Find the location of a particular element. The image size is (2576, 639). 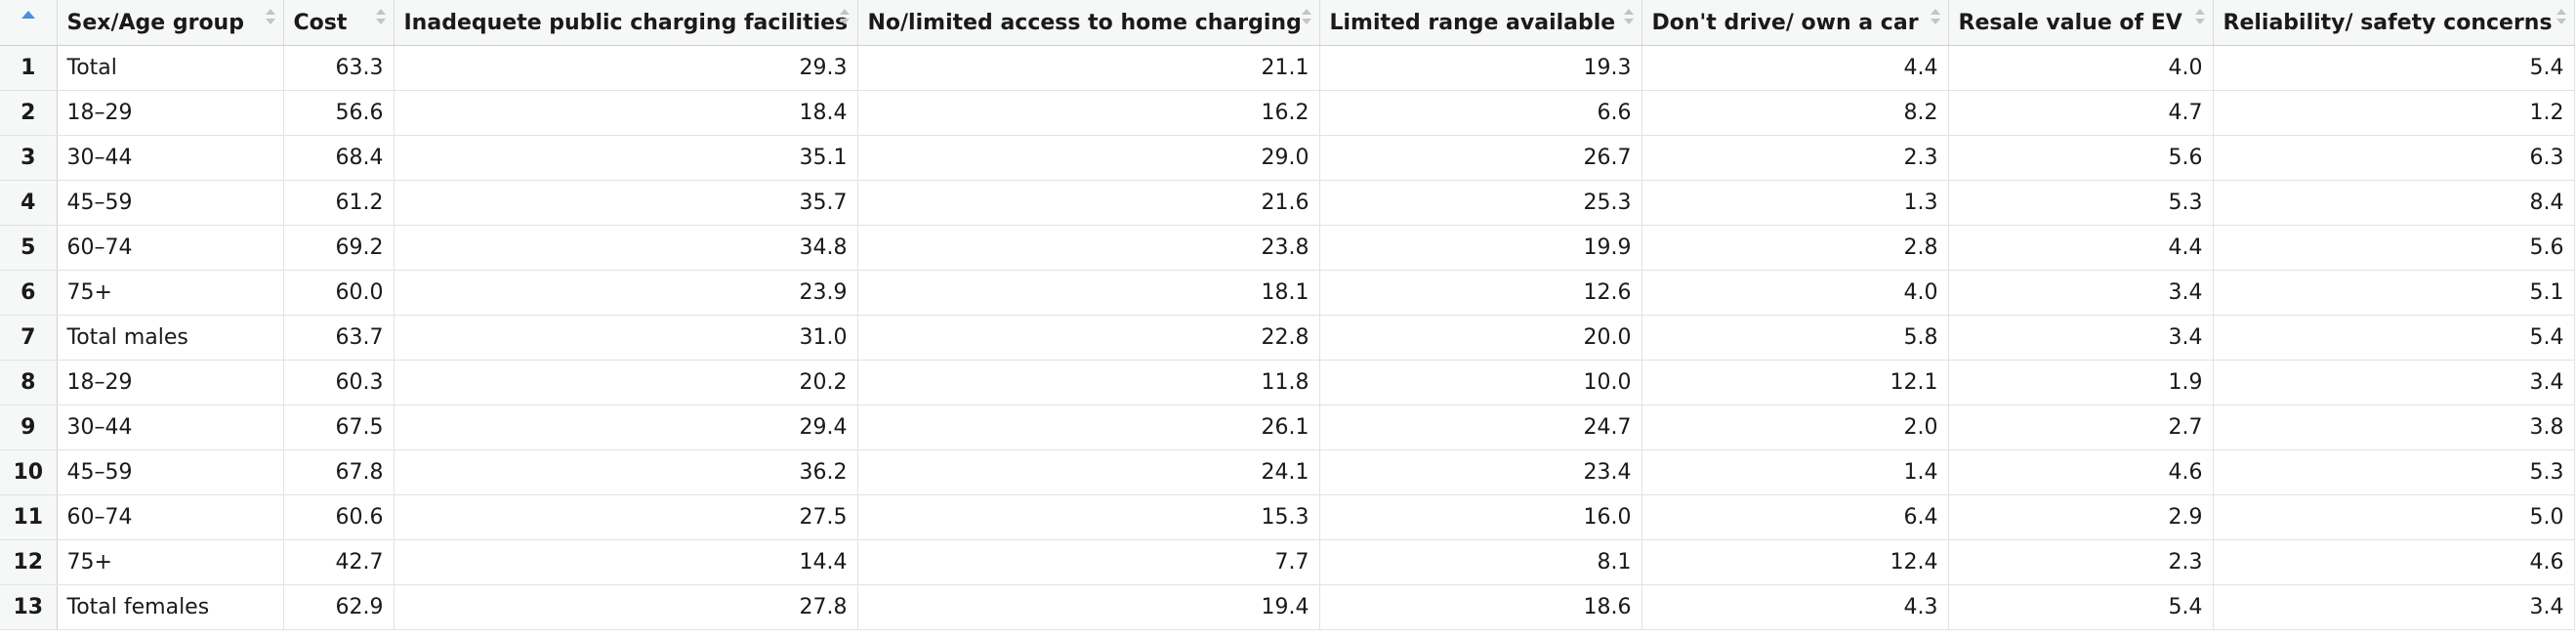

value-cell: 1.3 is located at coordinates (1795, 203).